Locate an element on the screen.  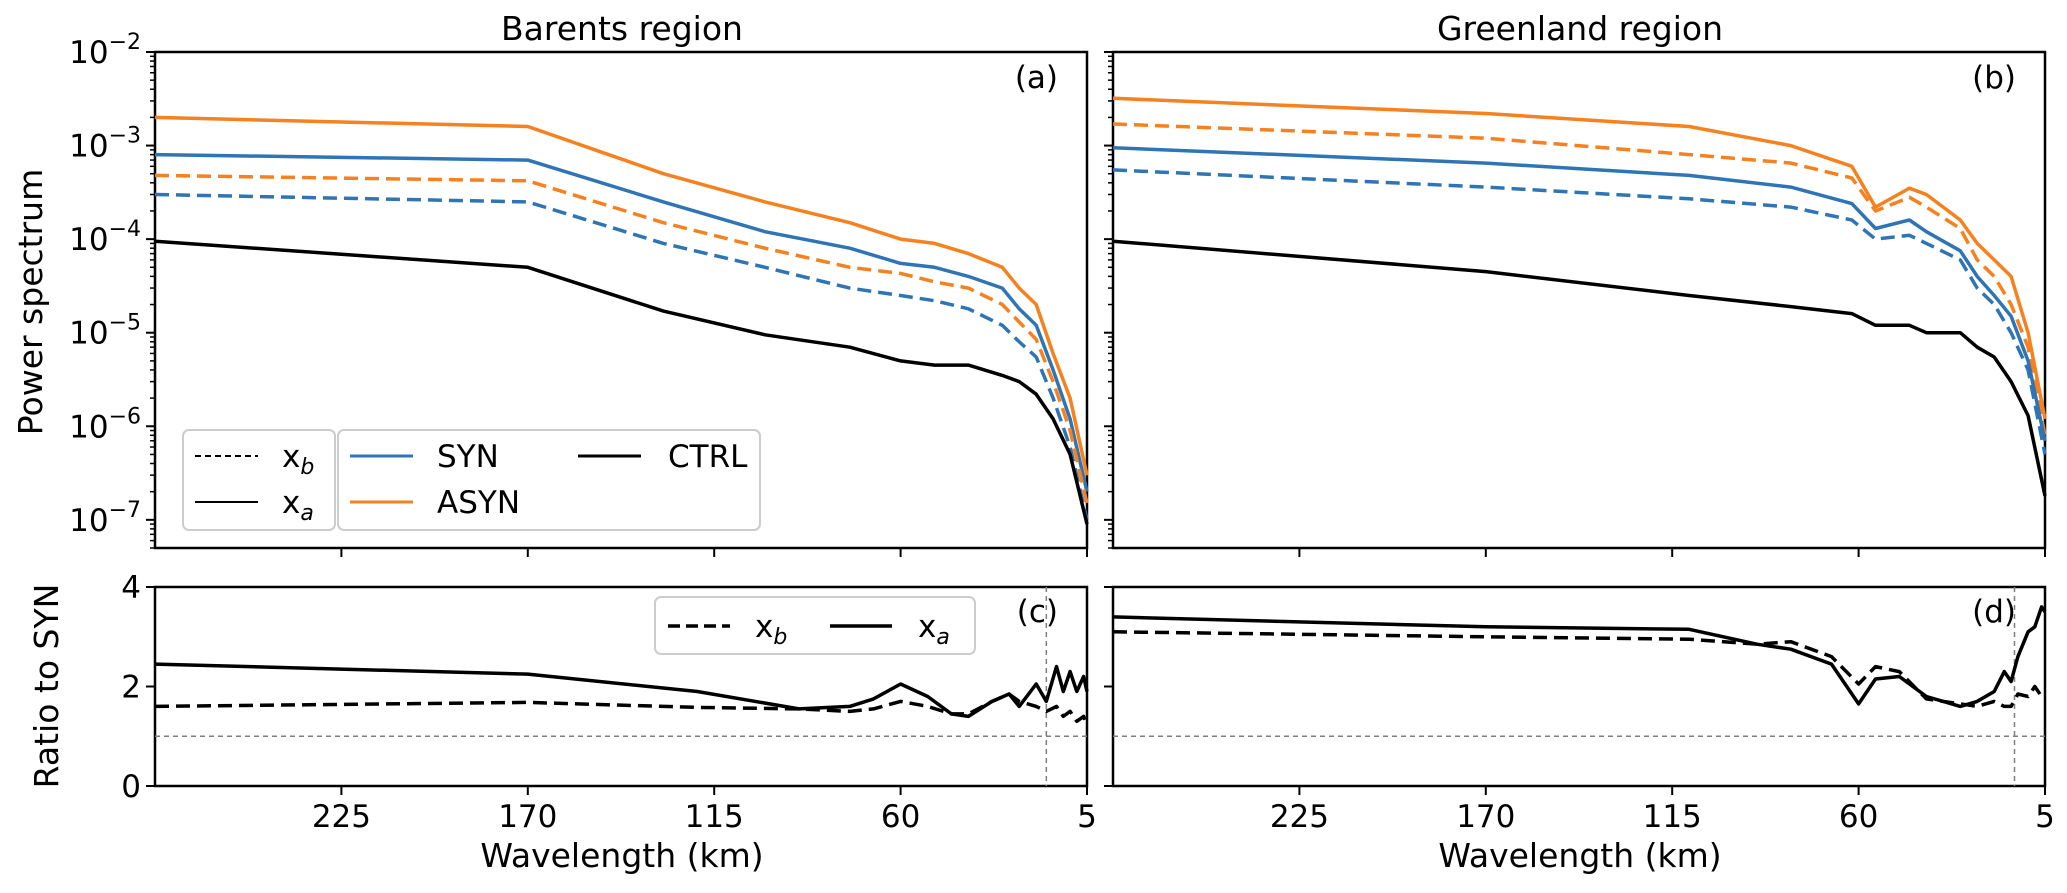
legend-label-ctrl: CTRL is located at coordinates (708, 457).